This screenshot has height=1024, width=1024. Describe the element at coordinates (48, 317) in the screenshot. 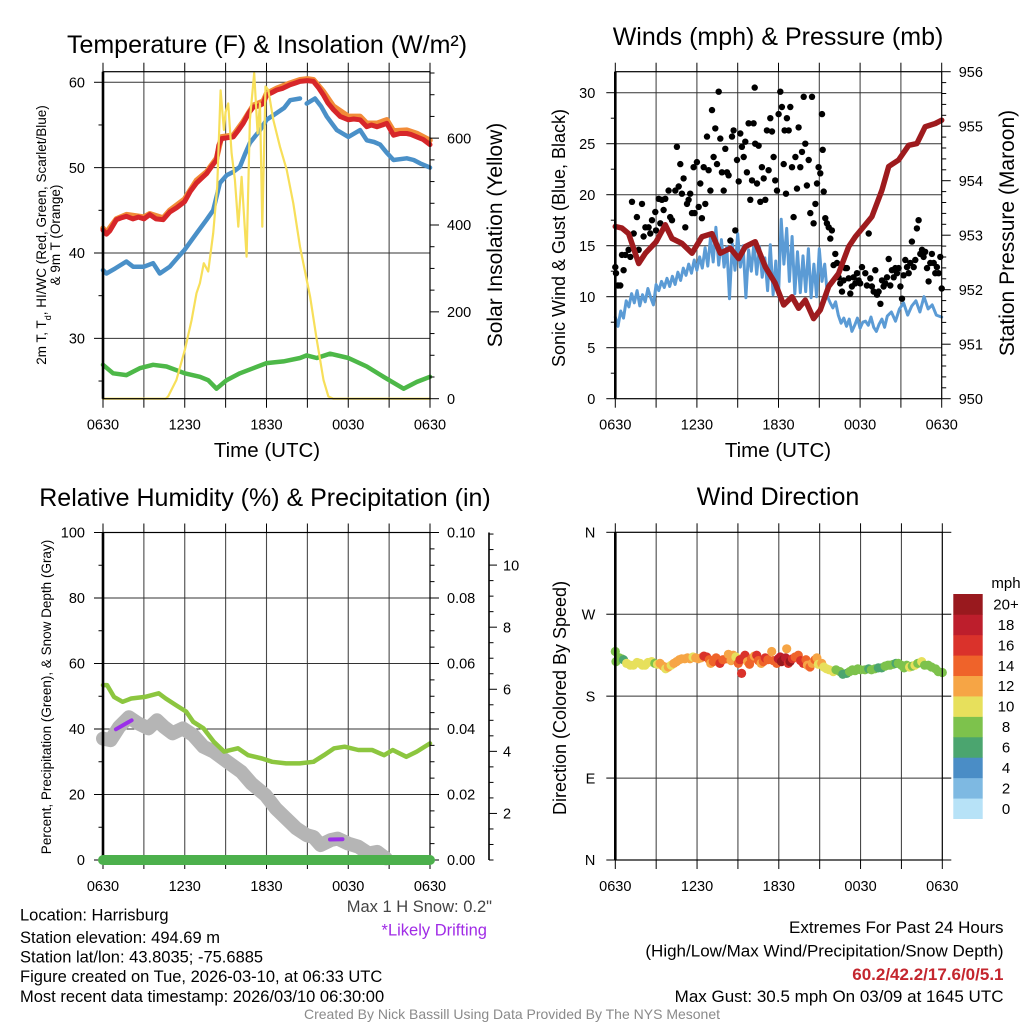

I see `dewpoint-subscript: d` at that location.